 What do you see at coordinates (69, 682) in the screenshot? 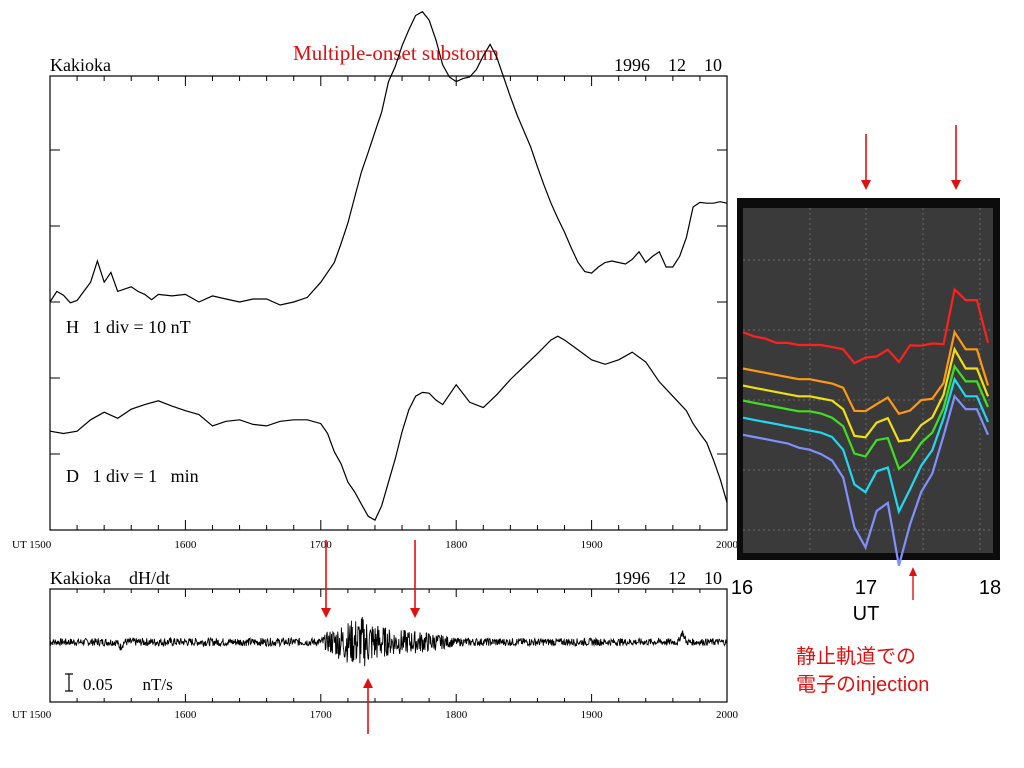
I see `dhdt-scale-bar` at bounding box center [69, 682].